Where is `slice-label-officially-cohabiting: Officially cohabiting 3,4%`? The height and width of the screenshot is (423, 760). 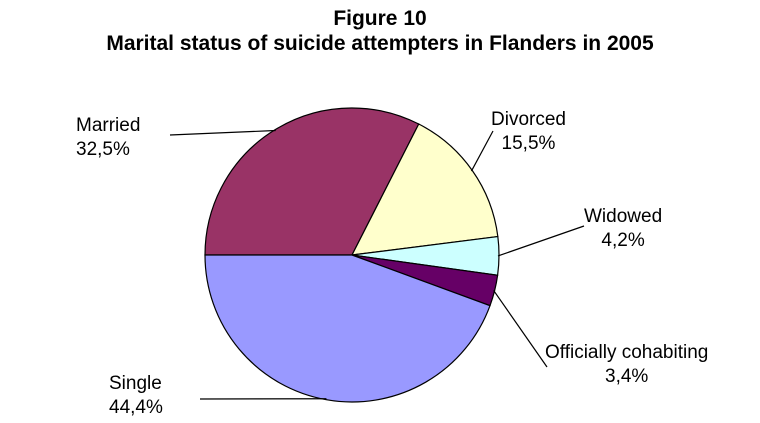 slice-label-officially-cohabiting: Officially cohabiting 3,4% is located at coordinates (626, 365).